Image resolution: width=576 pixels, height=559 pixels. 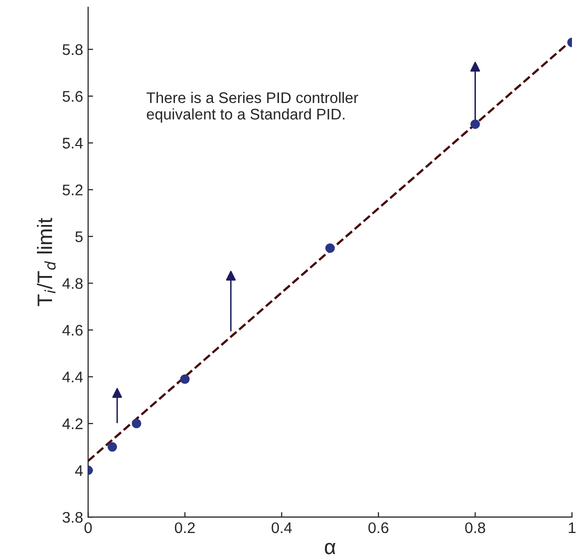 I want to click on y-tick-label: 4.8, so click(x=72, y=283).